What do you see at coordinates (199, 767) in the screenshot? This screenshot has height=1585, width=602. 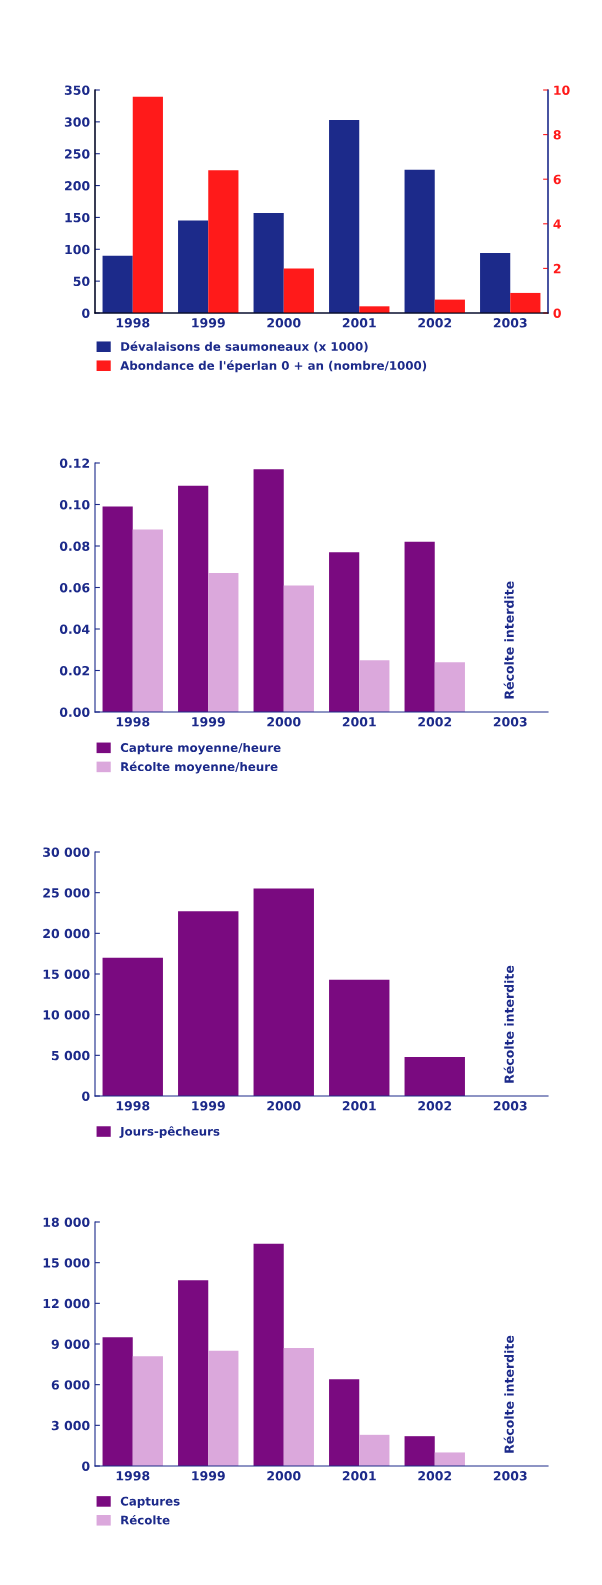 I see `legend-label: Récolte moyenne/heure` at bounding box center [199, 767].